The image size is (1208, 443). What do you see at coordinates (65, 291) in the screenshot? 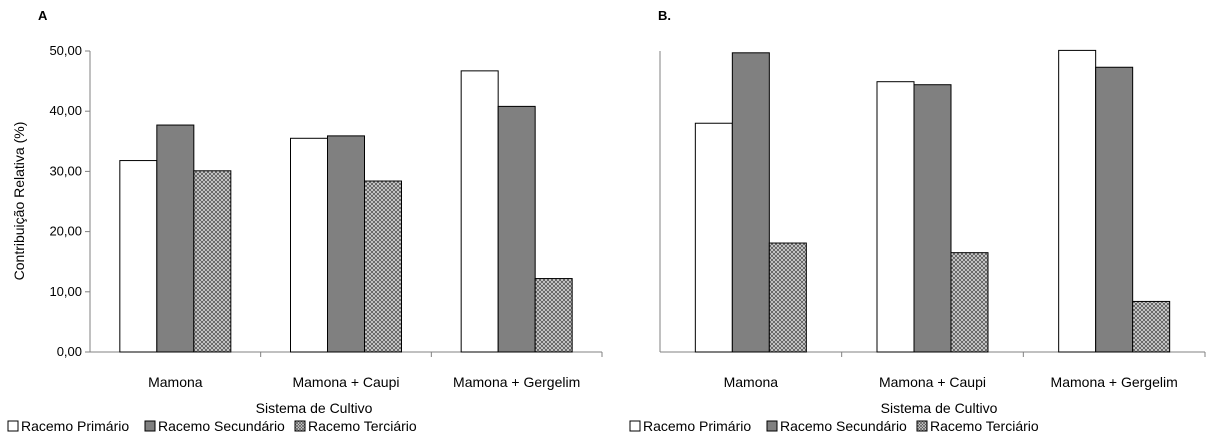
I see `panel-a-y-tick-label: 10,00` at bounding box center [65, 291].